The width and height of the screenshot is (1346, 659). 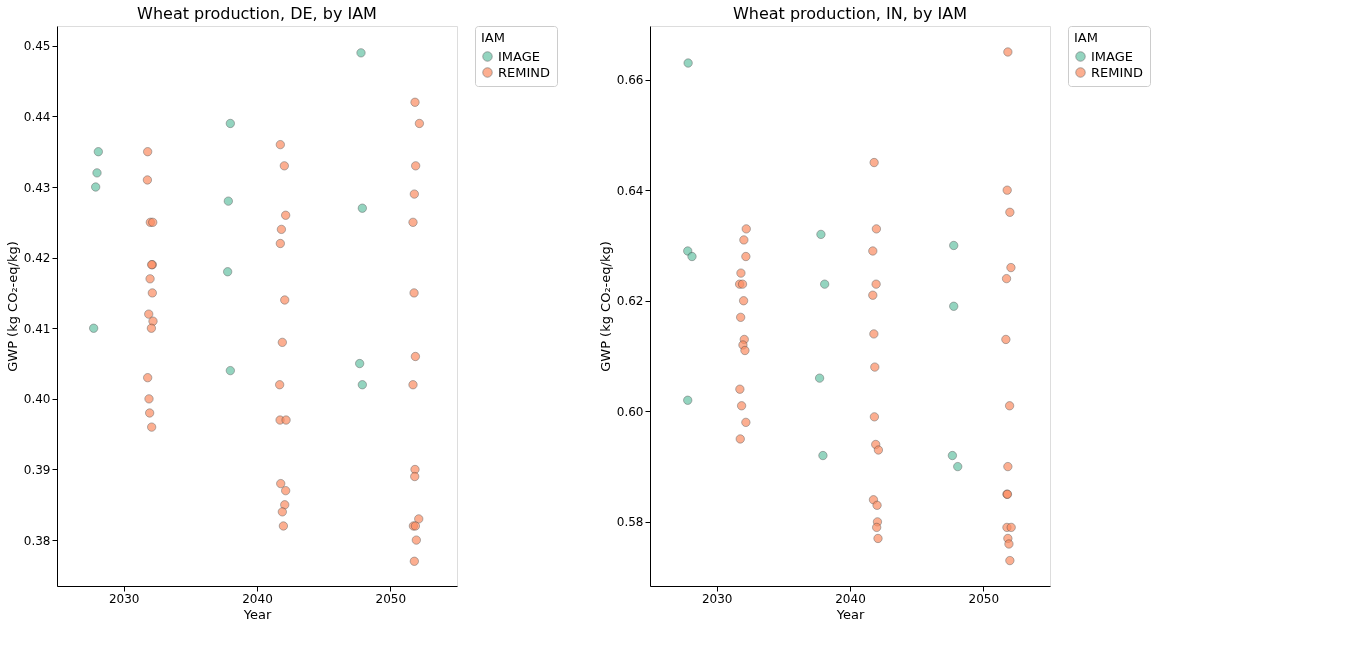 What do you see at coordinates (630, 411) in the screenshot?
I see `y-tick-label: 0.60` at bounding box center [630, 411].